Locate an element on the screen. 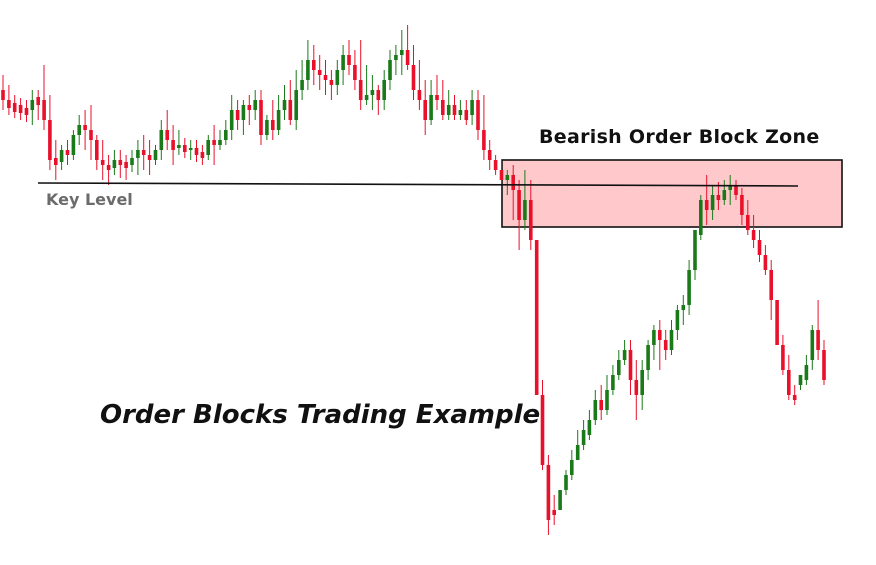 This screenshot has width=876, height=565. key-level-label: Key Level is located at coordinates (89, 199).